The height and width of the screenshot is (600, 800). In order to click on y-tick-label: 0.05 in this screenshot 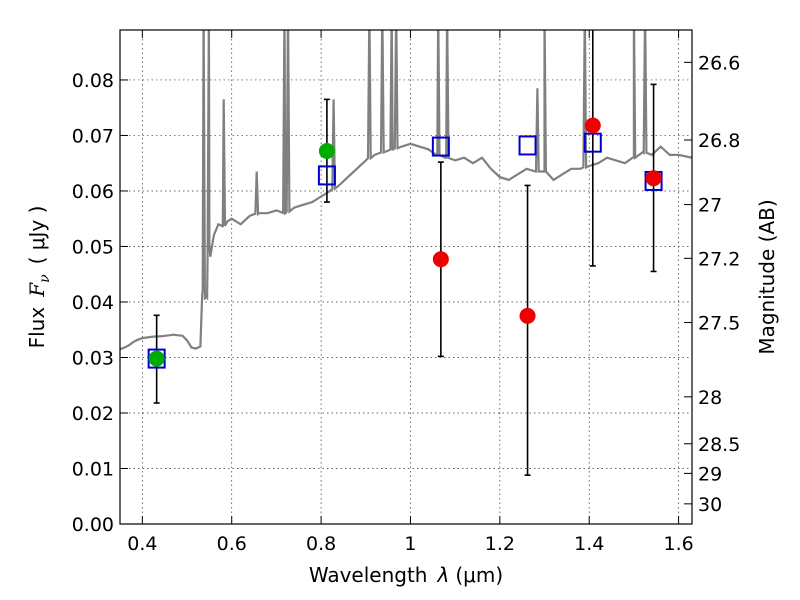, I will do `click(93, 247)`.